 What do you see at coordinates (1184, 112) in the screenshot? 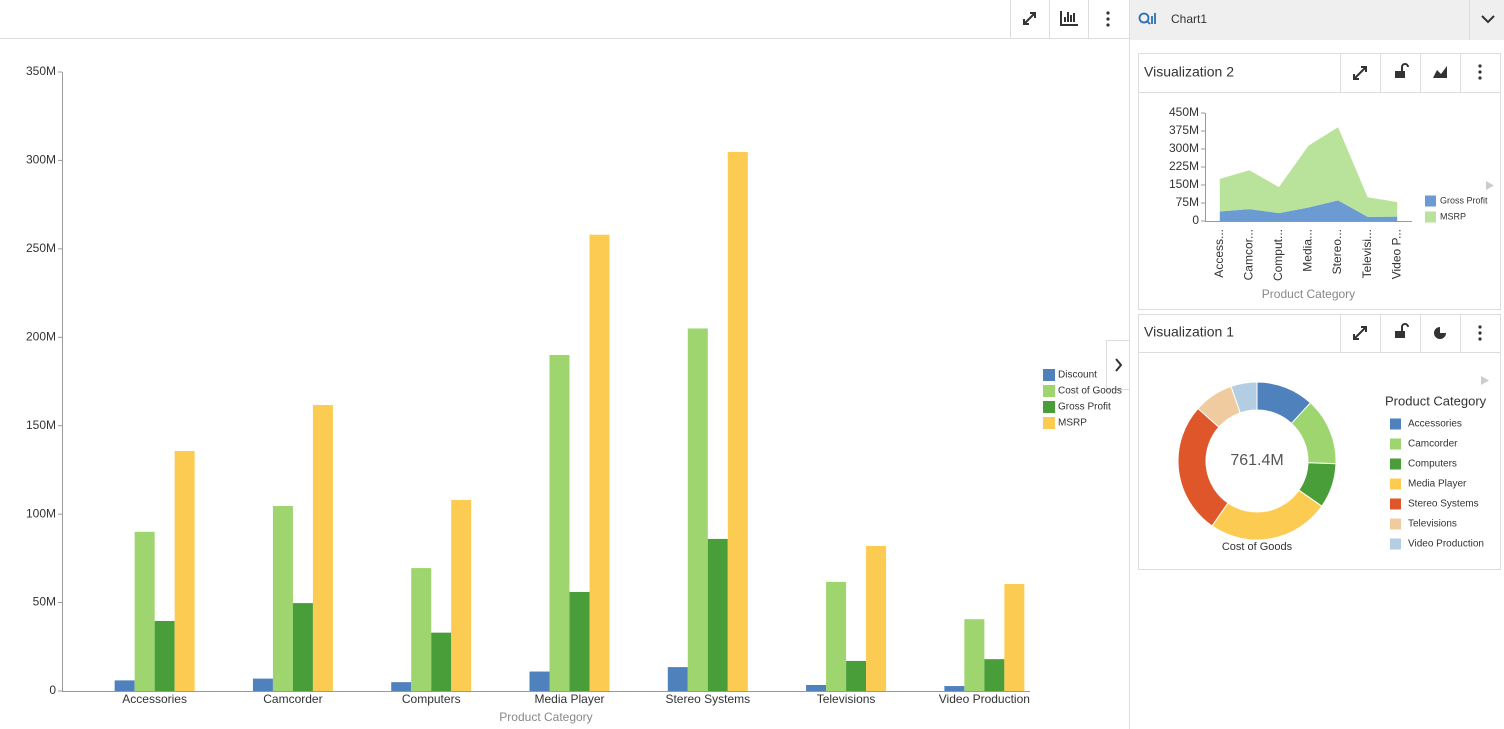
I see `y-tick-label: 450M` at bounding box center [1184, 112].